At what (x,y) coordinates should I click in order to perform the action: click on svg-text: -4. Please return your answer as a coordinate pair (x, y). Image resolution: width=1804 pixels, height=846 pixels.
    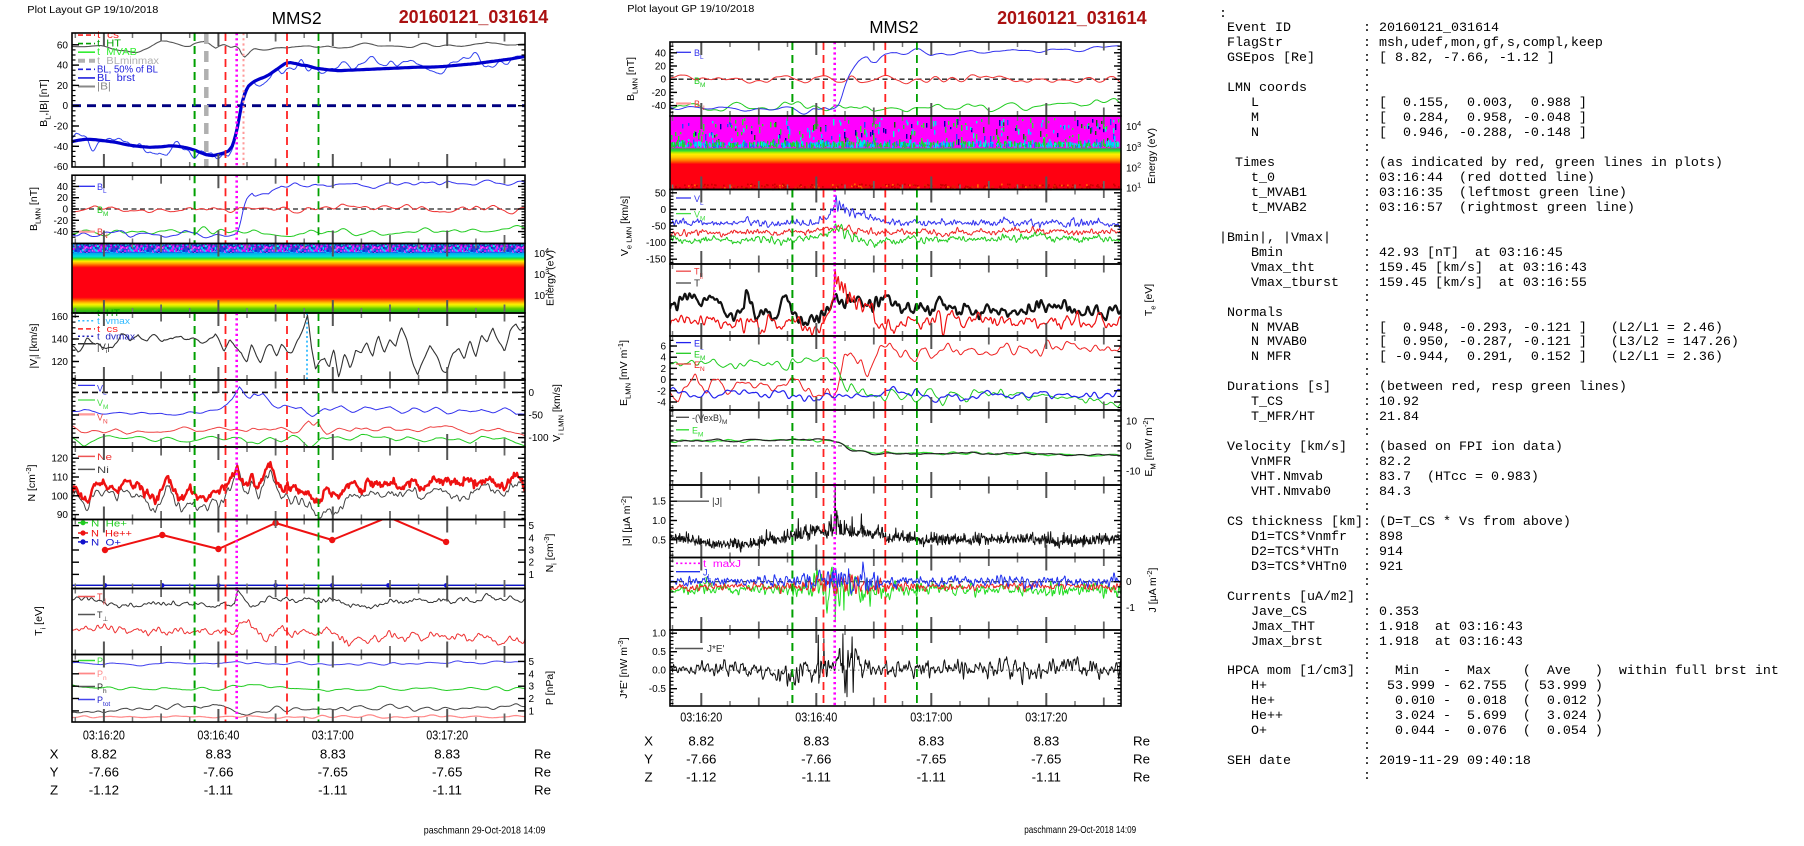
    Looking at the image, I should click on (661, 403).